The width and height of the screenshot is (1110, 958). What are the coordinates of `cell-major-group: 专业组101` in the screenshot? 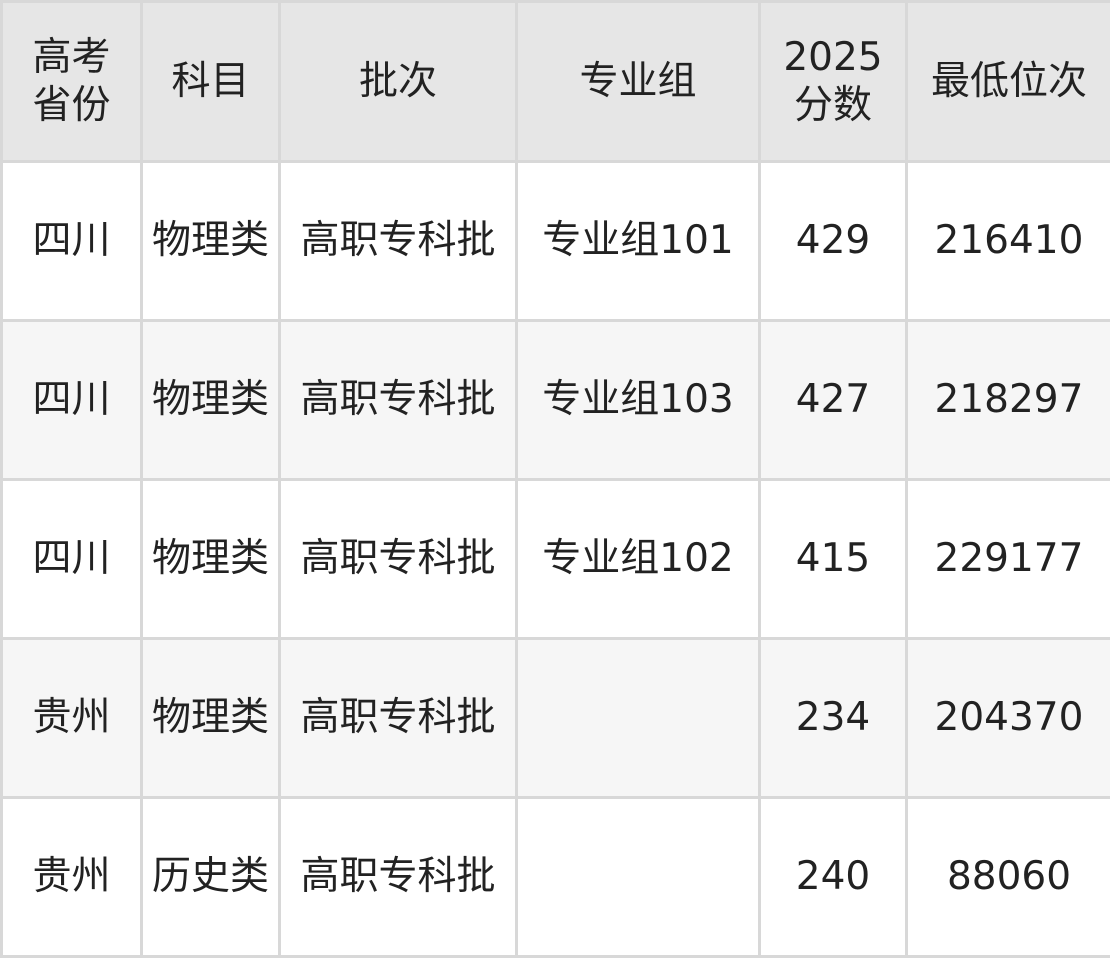 It's located at (638, 241).